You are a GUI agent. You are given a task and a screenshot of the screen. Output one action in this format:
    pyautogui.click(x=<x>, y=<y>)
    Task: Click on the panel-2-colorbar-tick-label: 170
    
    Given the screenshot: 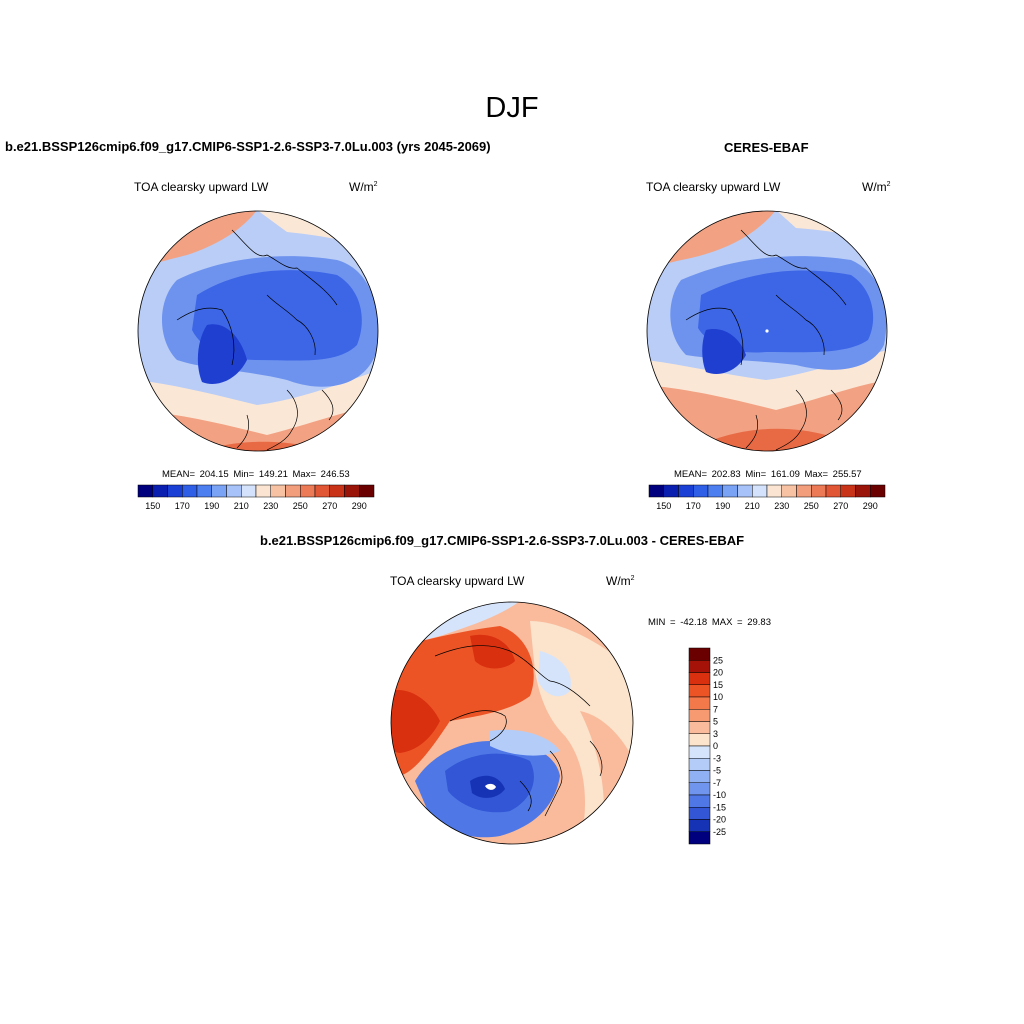 What is the action you would take?
    pyautogui.click(x=693, y=506)
    